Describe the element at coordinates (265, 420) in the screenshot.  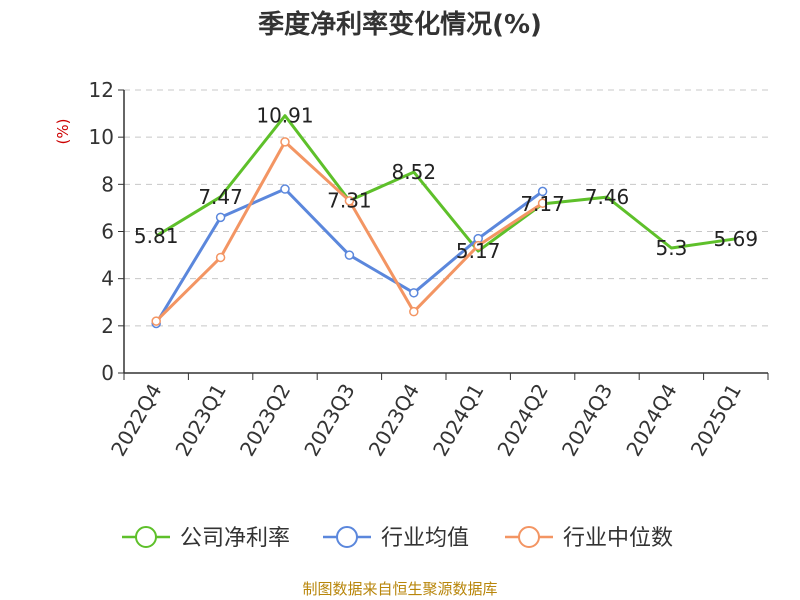
I see `x-tick-label: 2023Q2` at that location.